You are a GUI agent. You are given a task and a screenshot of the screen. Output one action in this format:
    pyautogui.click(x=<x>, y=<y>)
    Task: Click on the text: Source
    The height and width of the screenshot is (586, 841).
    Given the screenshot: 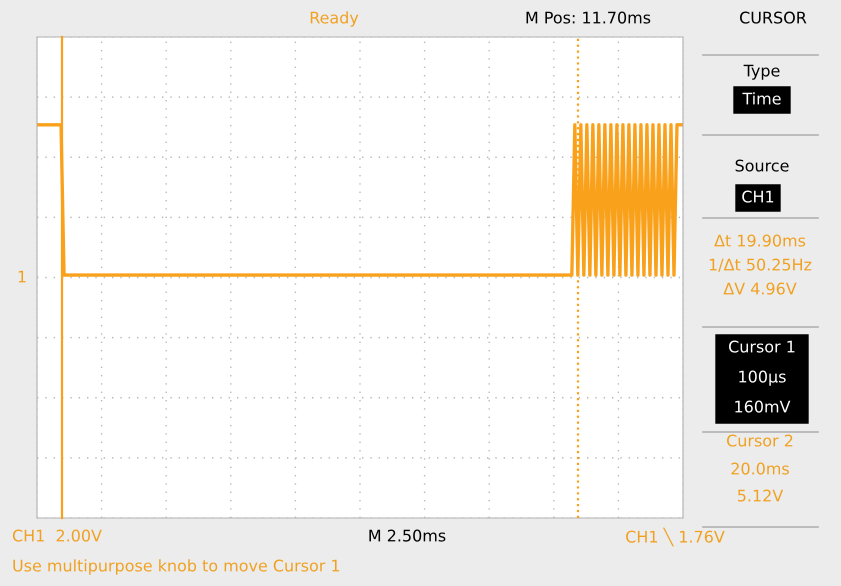 What is the action you would take?
    pyautogui.click(x=762, y=166)
    